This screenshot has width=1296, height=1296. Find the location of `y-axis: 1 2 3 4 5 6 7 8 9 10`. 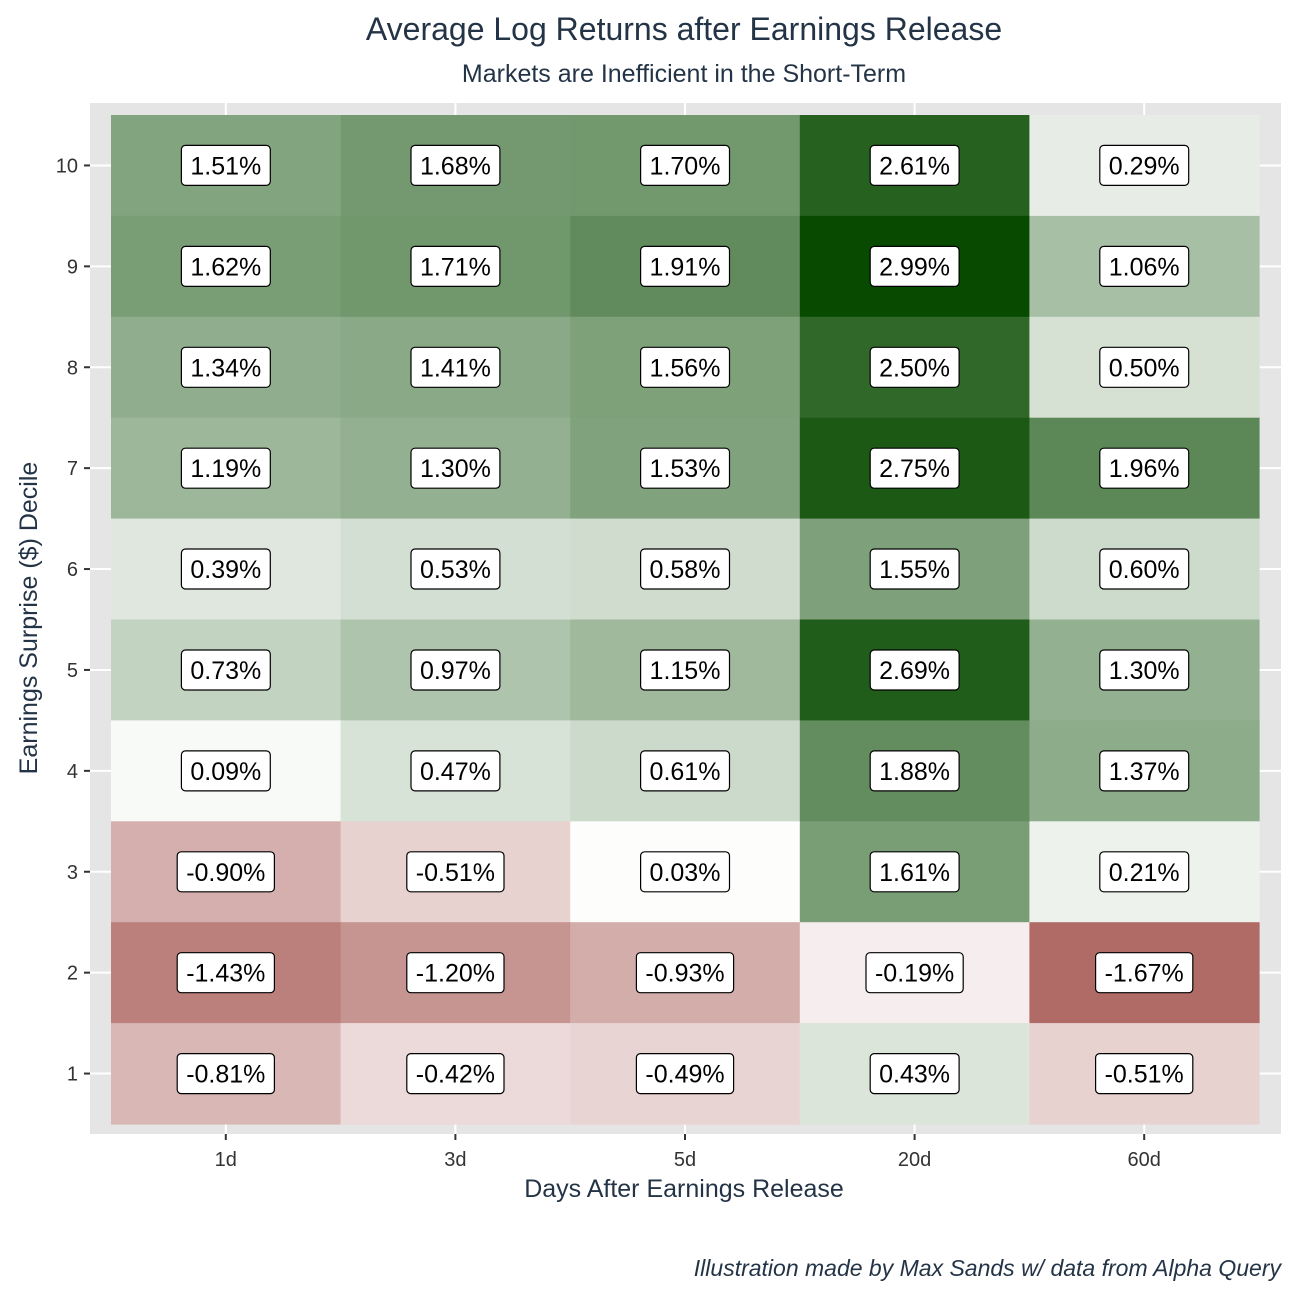

y-axis: 1 2 3 4 5 6 7 8 9 10 is located at coordinates (73, 620).